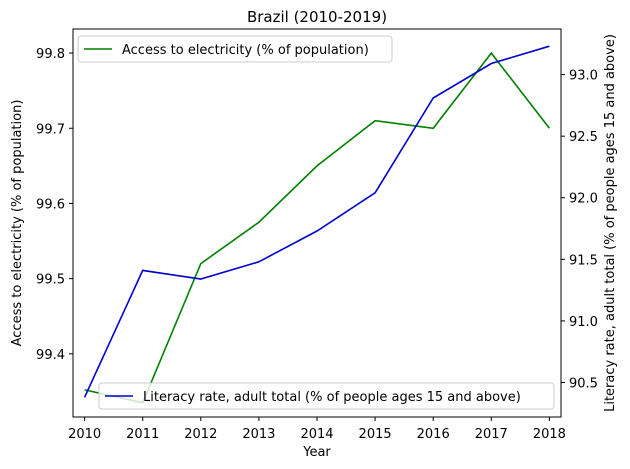 Image resolution: width=630 pixels, height=469 pixels. Describe the element at coordinates (142, 434) in the screenshot. I see `x-tick-label: 2011` at that location.